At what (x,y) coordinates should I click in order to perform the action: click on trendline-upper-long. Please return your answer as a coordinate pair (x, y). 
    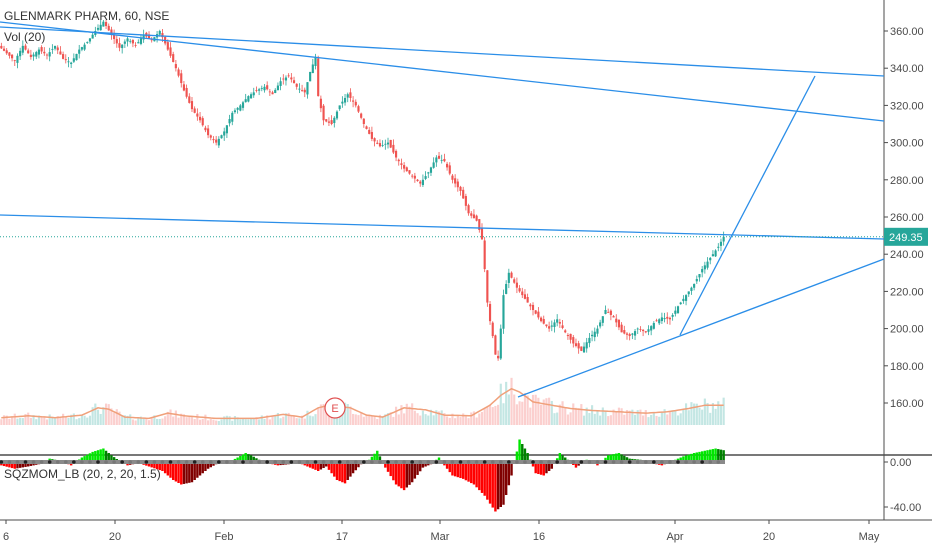
    Looking at the image, I should click on (442, 51).